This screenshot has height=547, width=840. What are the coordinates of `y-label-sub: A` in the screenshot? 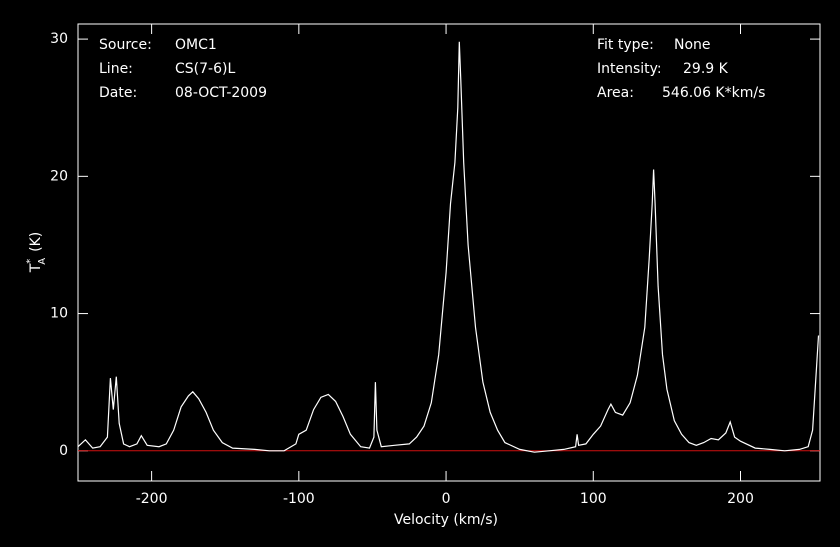 It's located at (42, 261).